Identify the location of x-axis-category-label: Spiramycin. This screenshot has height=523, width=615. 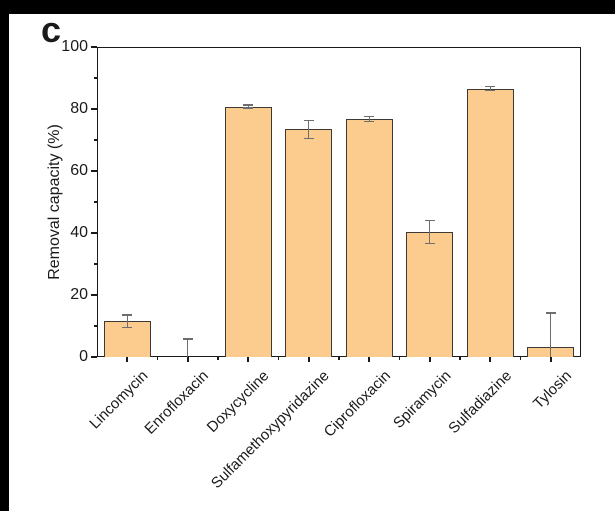
(422, 399).